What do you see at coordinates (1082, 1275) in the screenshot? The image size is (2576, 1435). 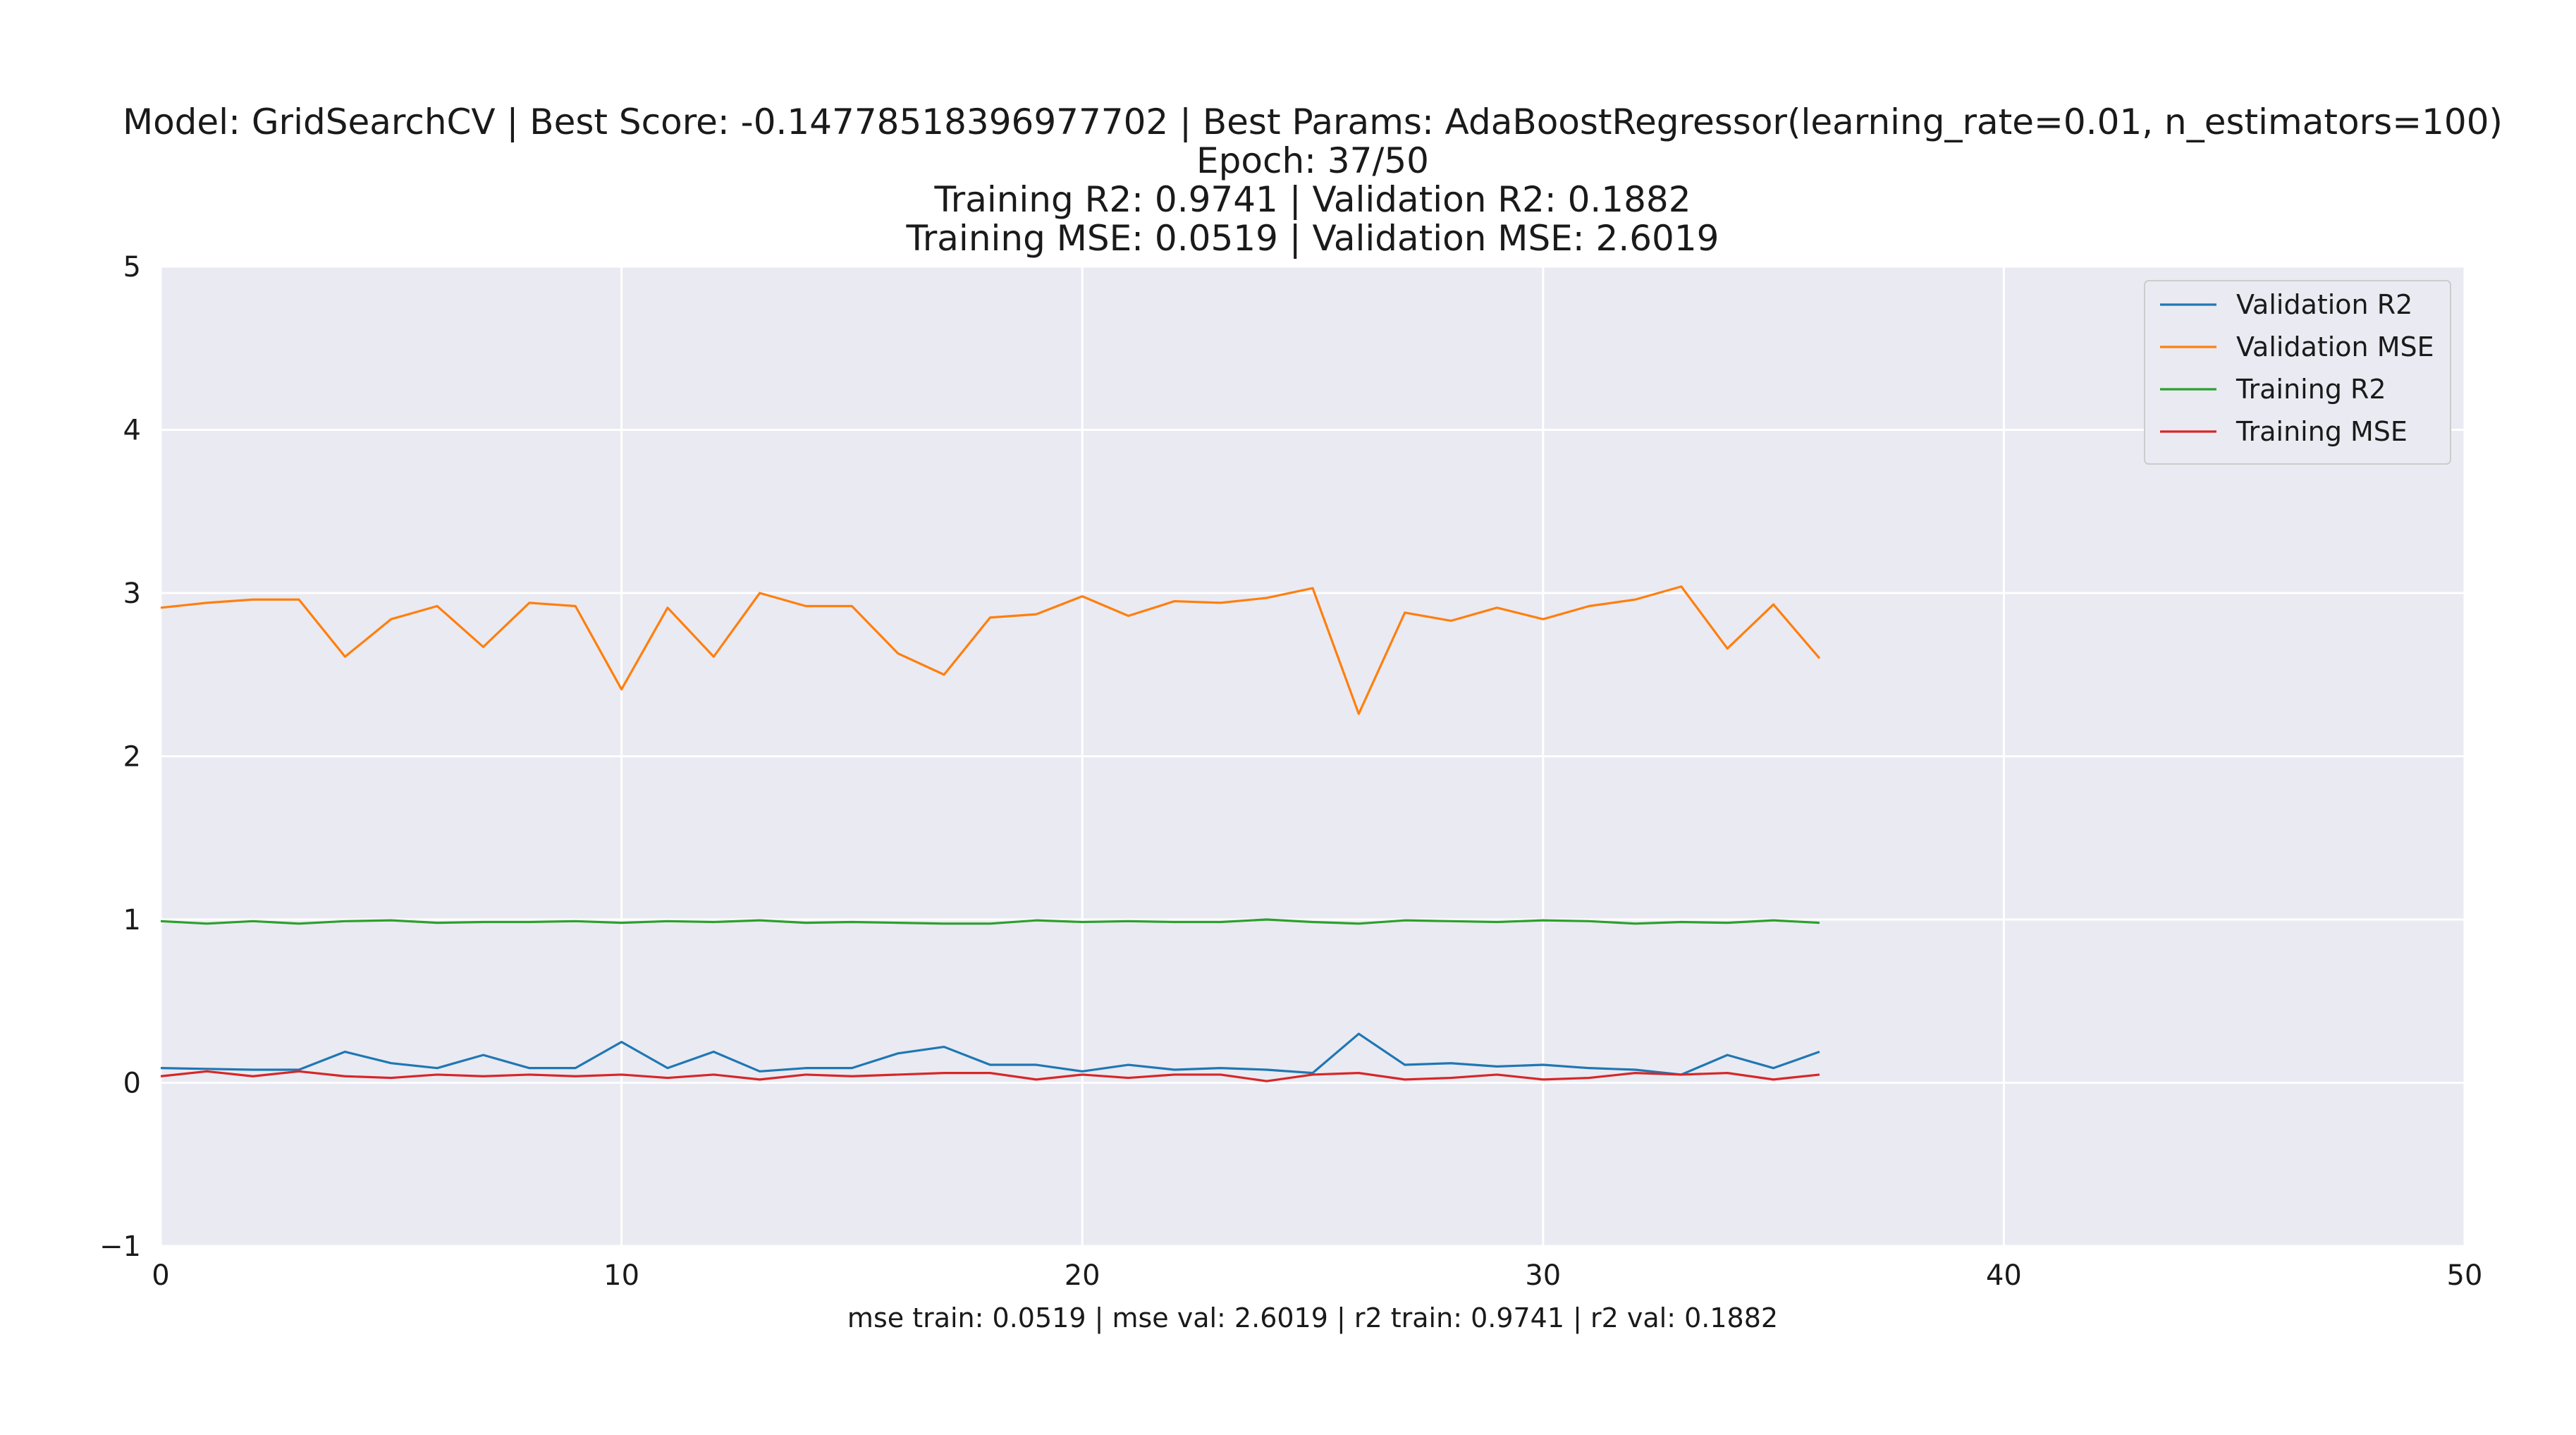 I see `x-tick-label-2: 20` at bounding box center [1082, 1275].